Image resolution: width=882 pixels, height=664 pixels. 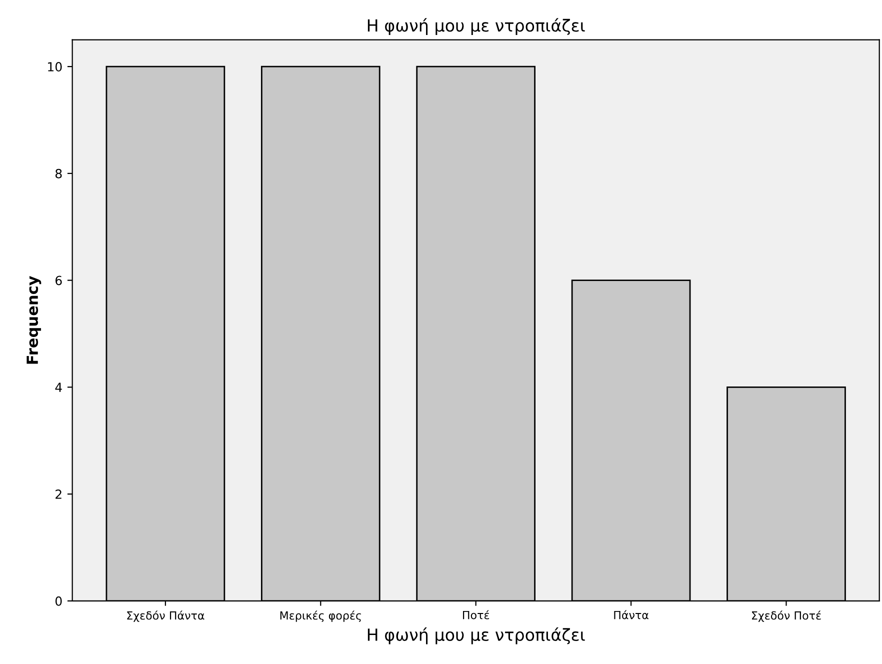 I want to click on x-tick-label: Πάντα, so click(x=631, y=615).